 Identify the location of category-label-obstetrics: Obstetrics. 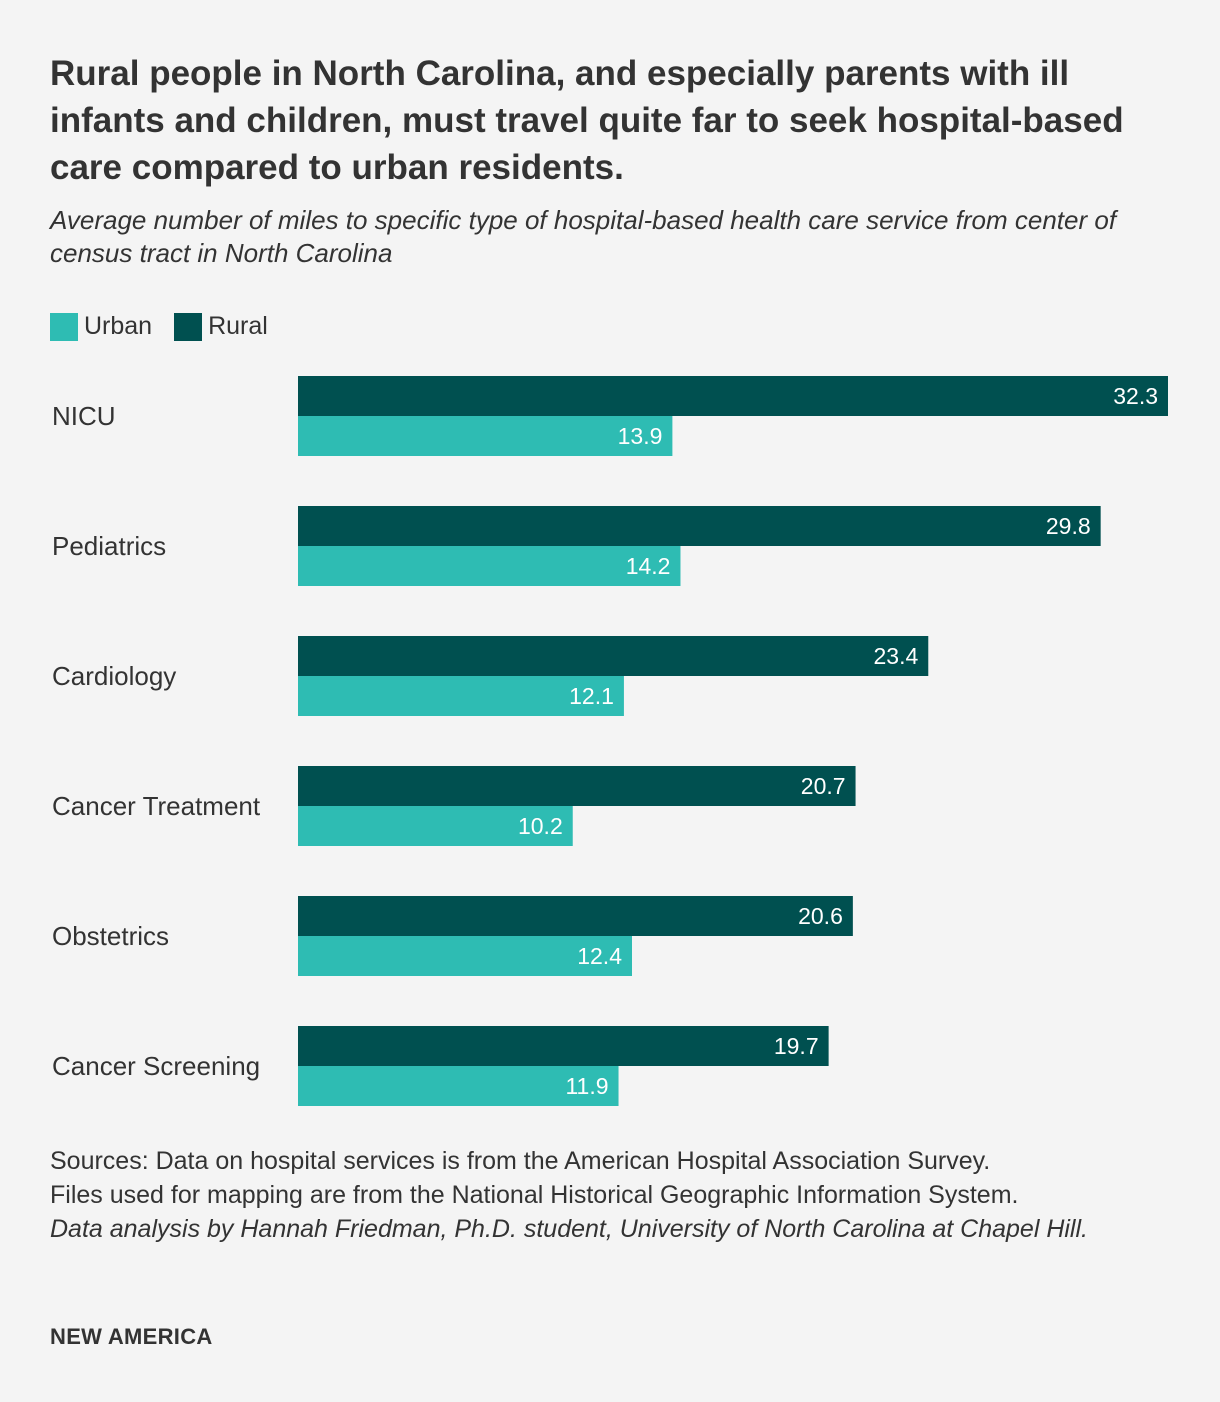
(110, 936).